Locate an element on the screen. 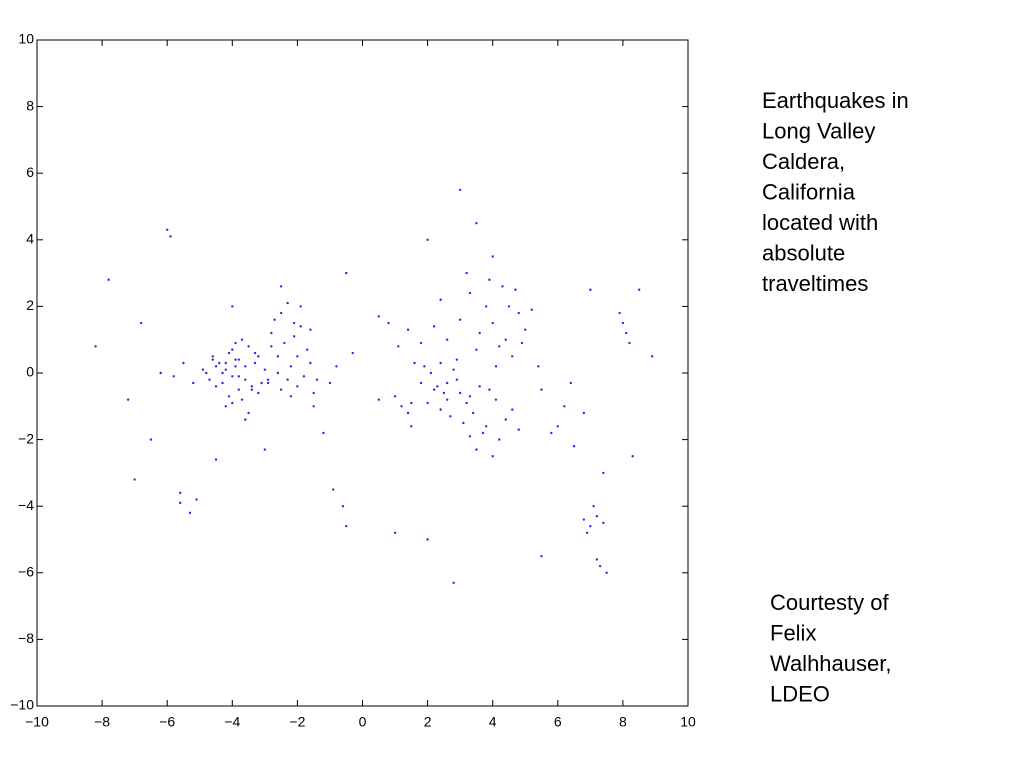 Image resolution: width=1024 pixels, height=768 pixels. annotation-line: Felix is located at coordinates (793, 633).